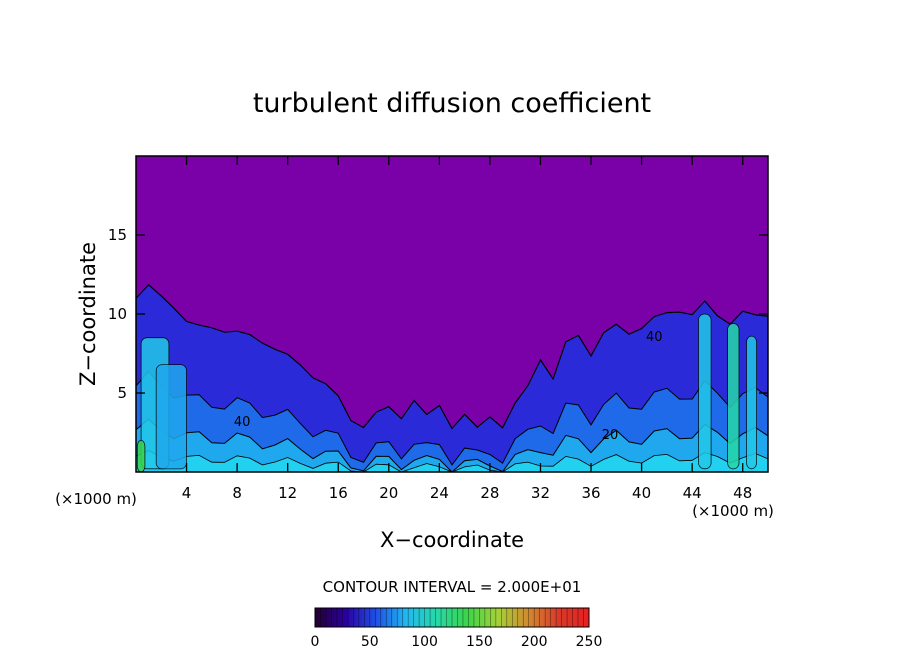  I want to click on colorbar-tick-label: 150, so click(479, 642).